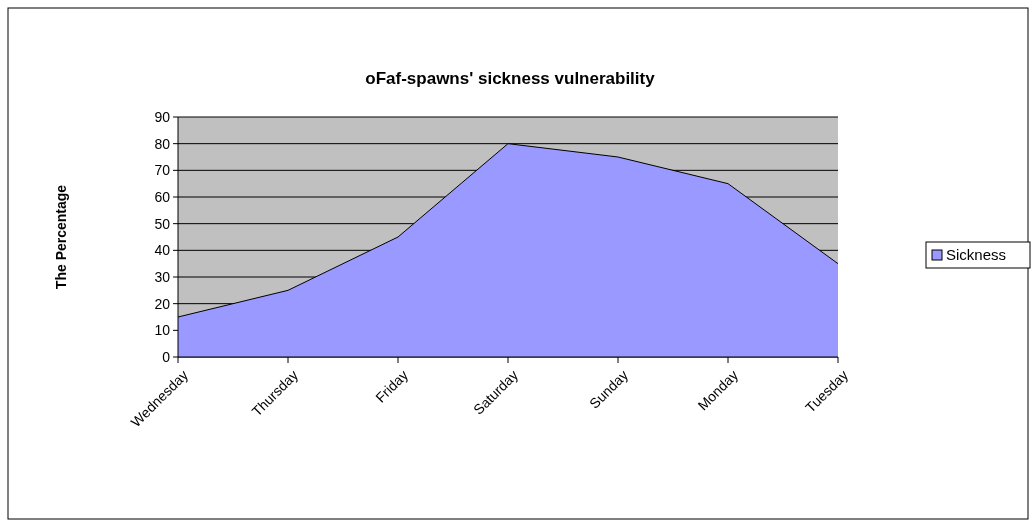  I want to click on y-tick-label: 80, so click(162, 143).